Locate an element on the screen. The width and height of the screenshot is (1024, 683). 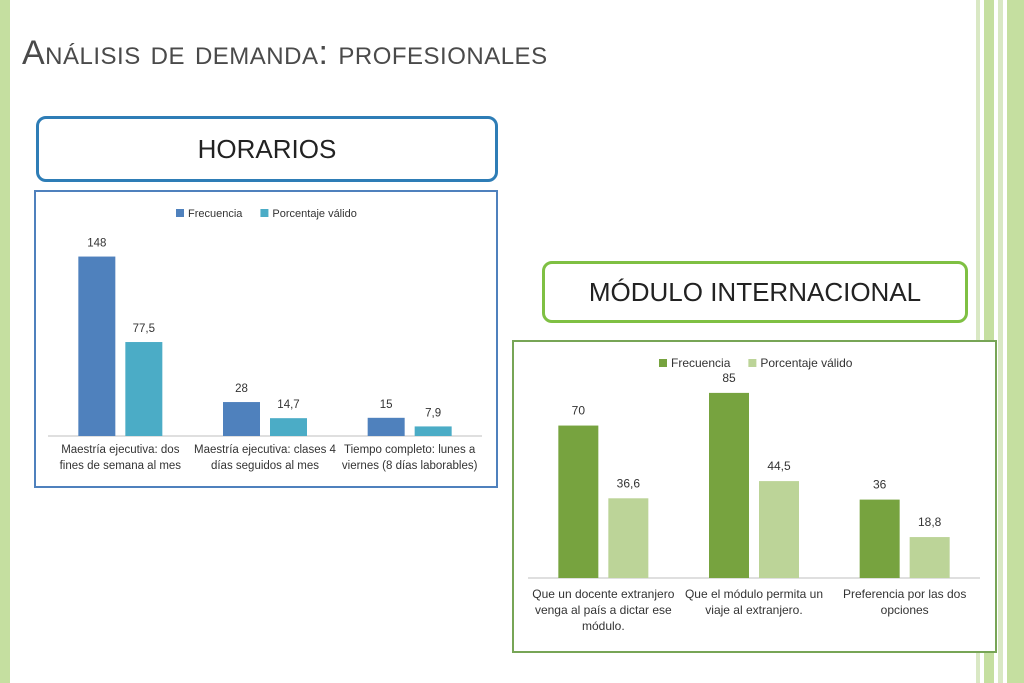
data-label: 77,5 is located at coordinates (144, 329).